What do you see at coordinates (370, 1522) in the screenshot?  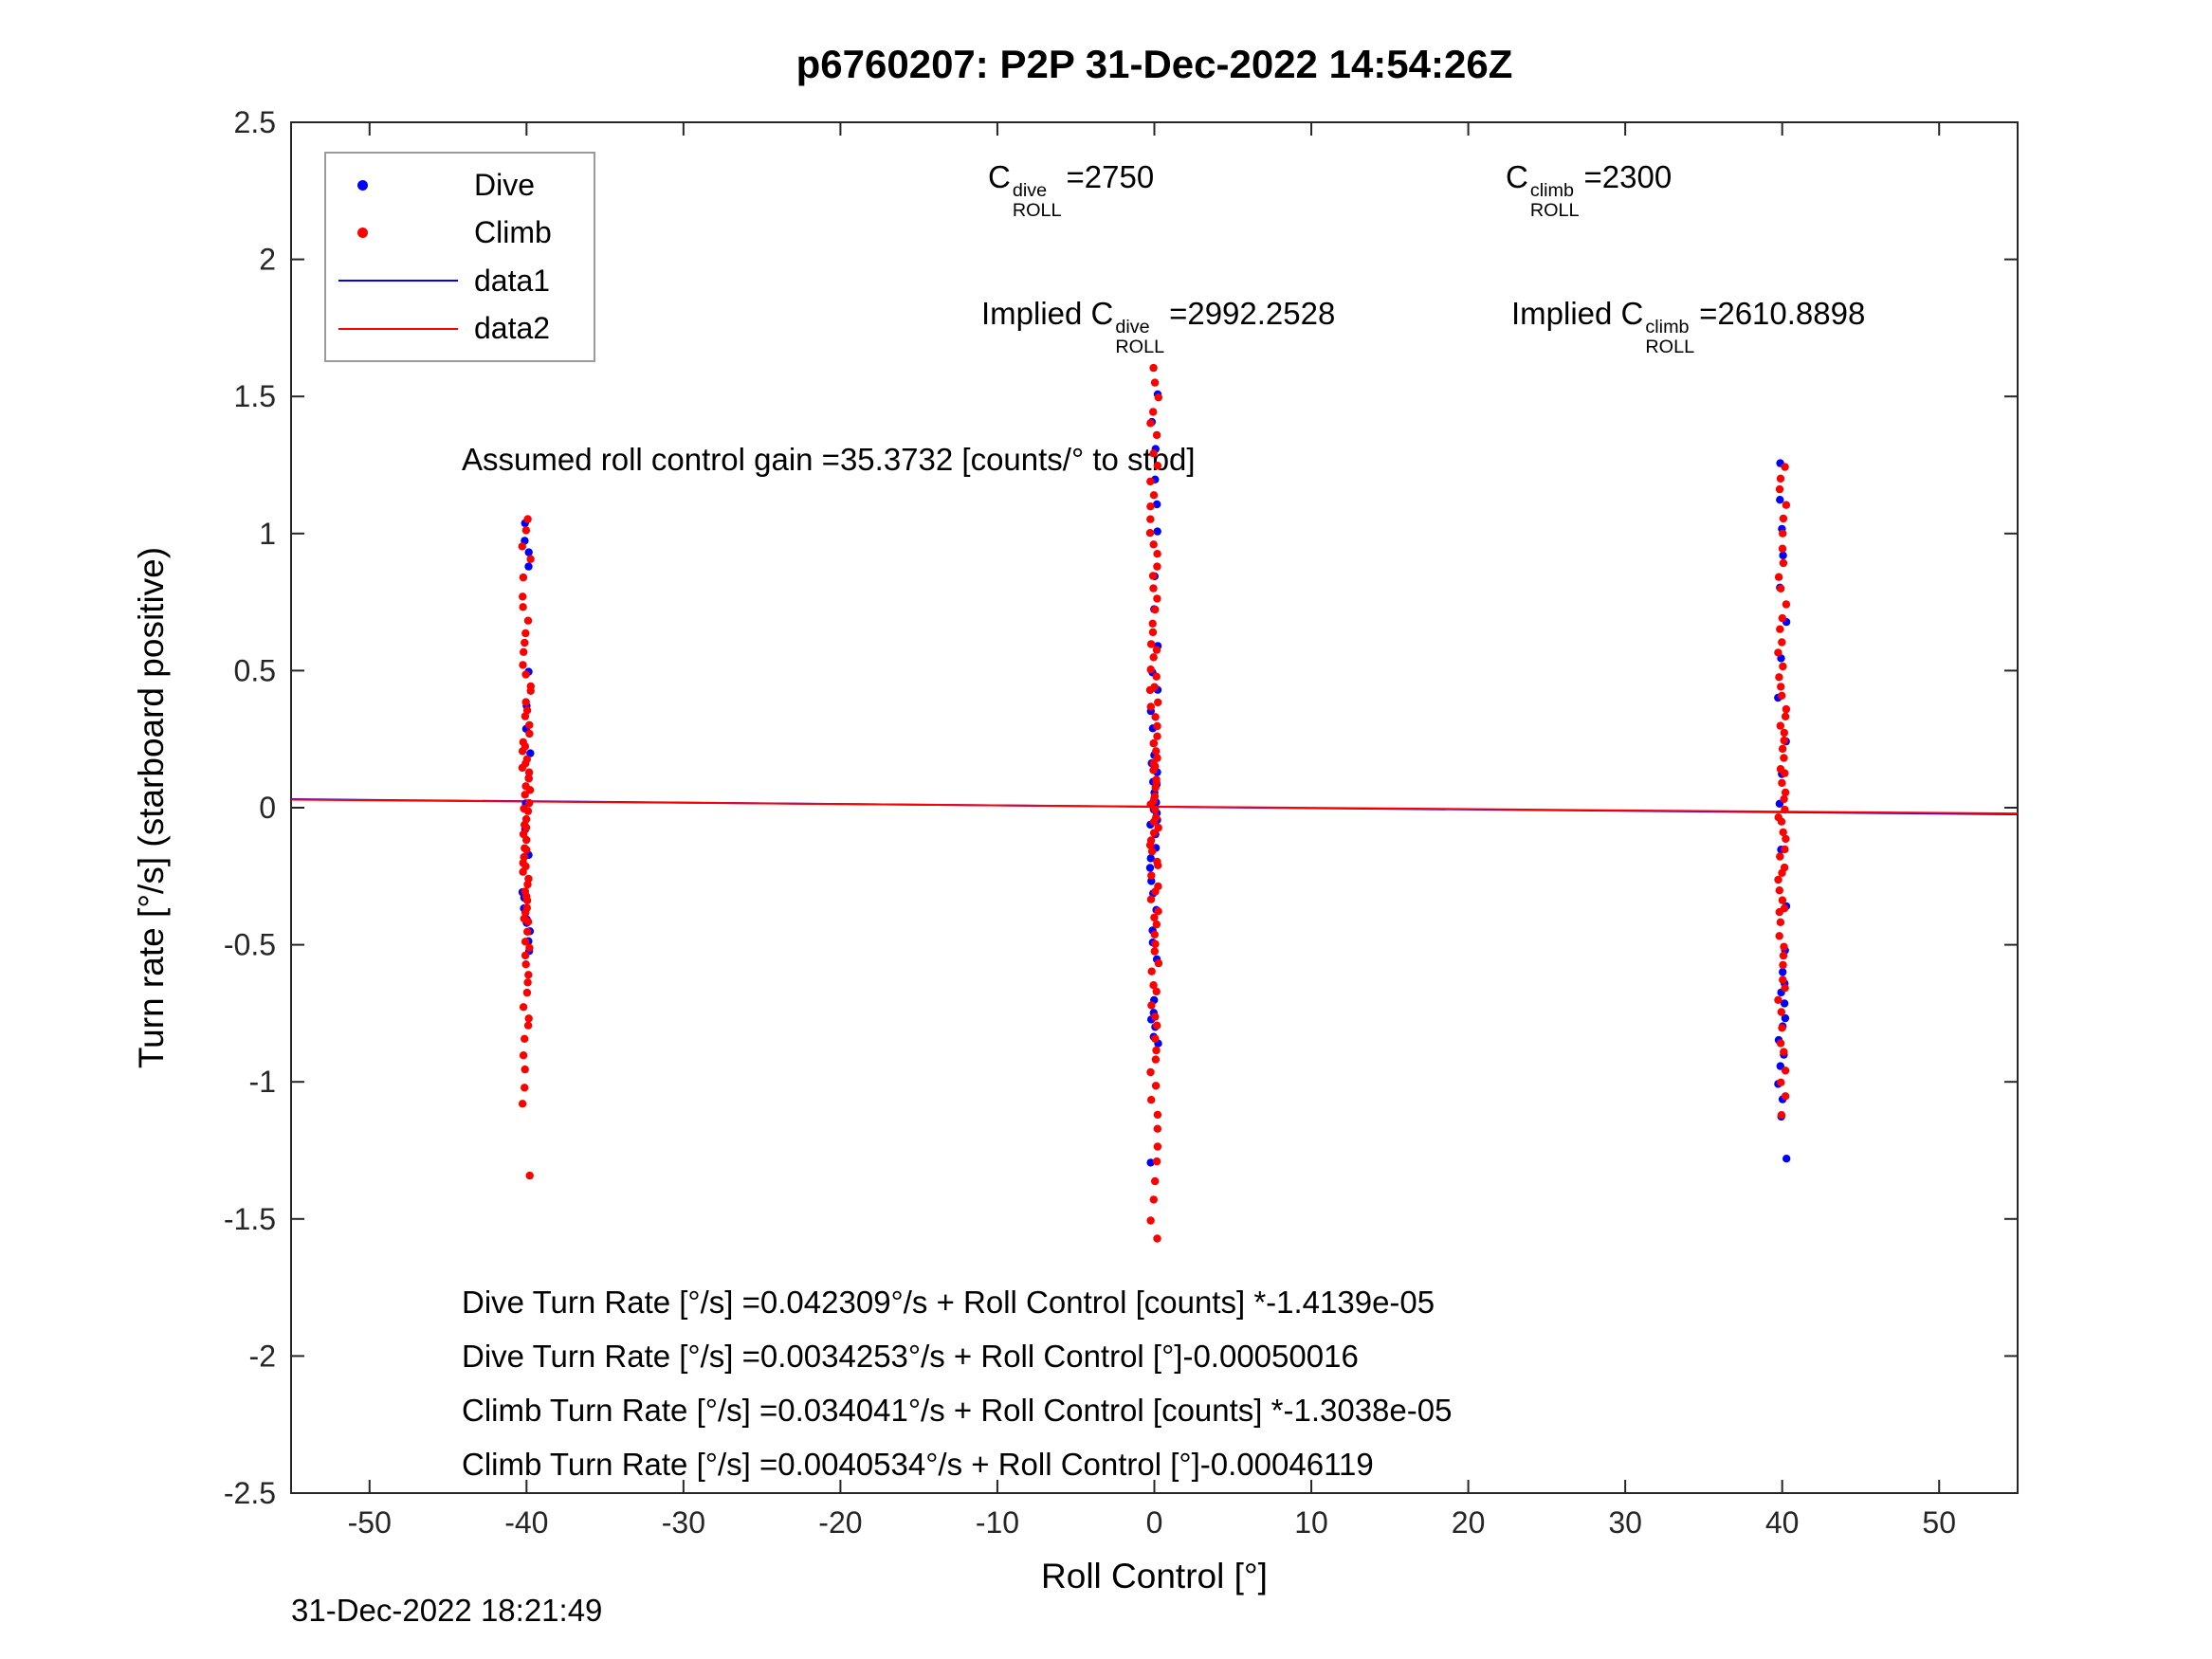 I see `x-tick-label: -50` at bounding box center [370, 1522].